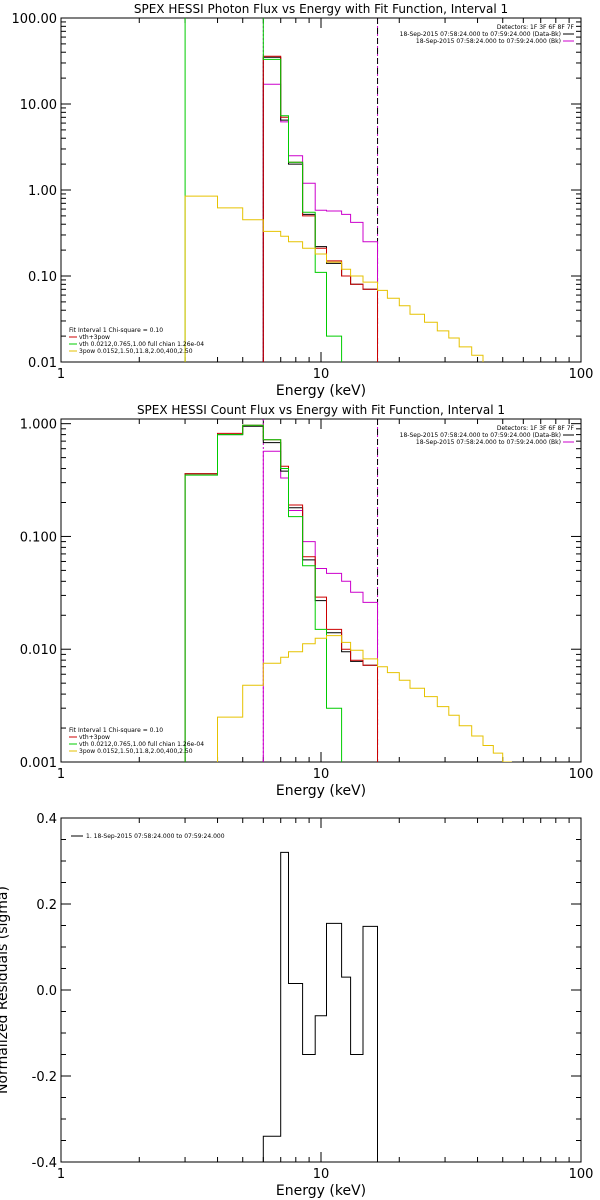 This screenshot has height=1200, width=600. What do you see at coordinates (46, 991) in the screenshot?
I see `y-tick-label: 0.0` at bounding box center [46, 991].